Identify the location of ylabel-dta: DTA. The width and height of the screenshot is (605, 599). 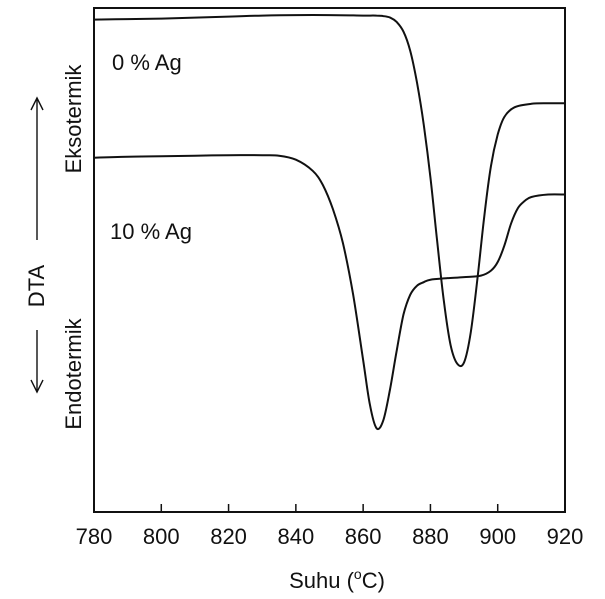
(36, 285).